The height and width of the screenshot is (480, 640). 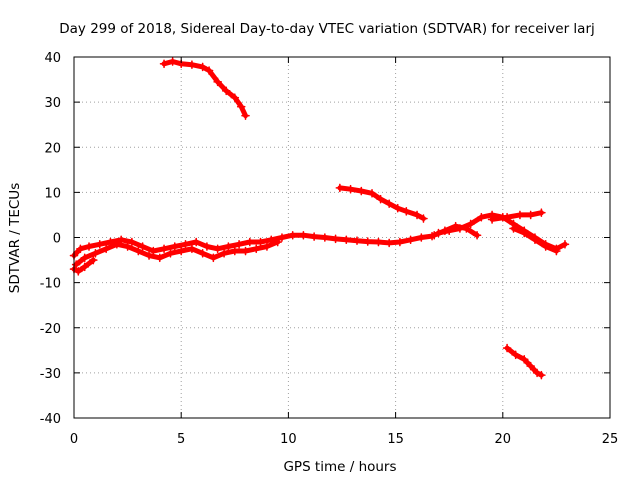 What do you see at coordinates (50, 374) in the screenshot?
I see `y-tick-label: -30` at bounding box center [50, 374].